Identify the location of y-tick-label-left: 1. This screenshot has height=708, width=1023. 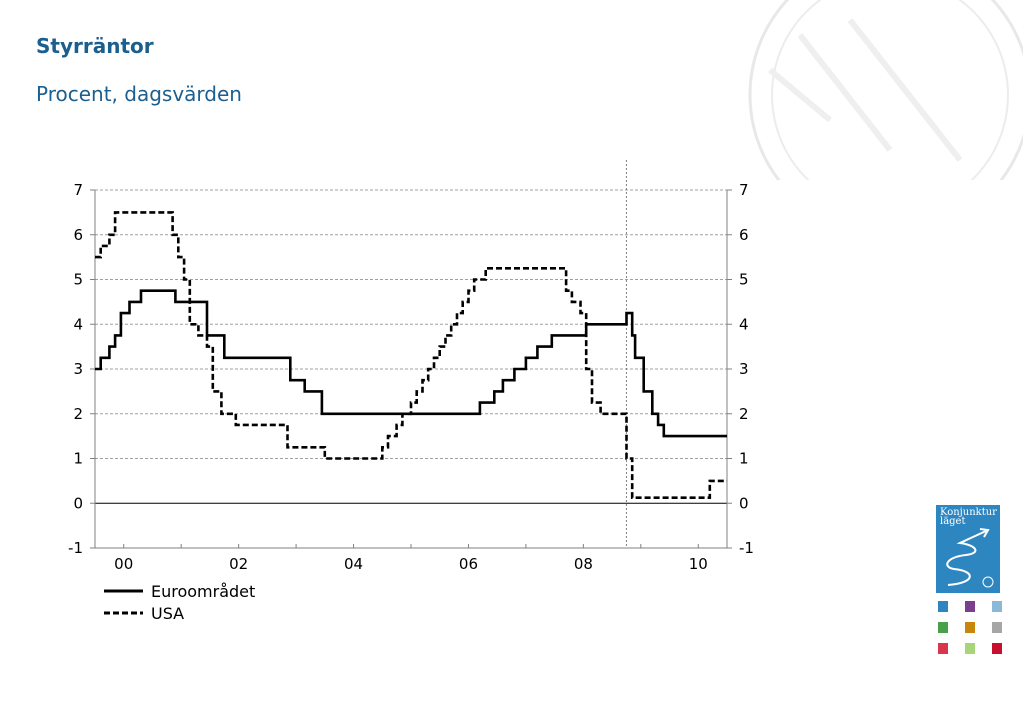
(78, 459).